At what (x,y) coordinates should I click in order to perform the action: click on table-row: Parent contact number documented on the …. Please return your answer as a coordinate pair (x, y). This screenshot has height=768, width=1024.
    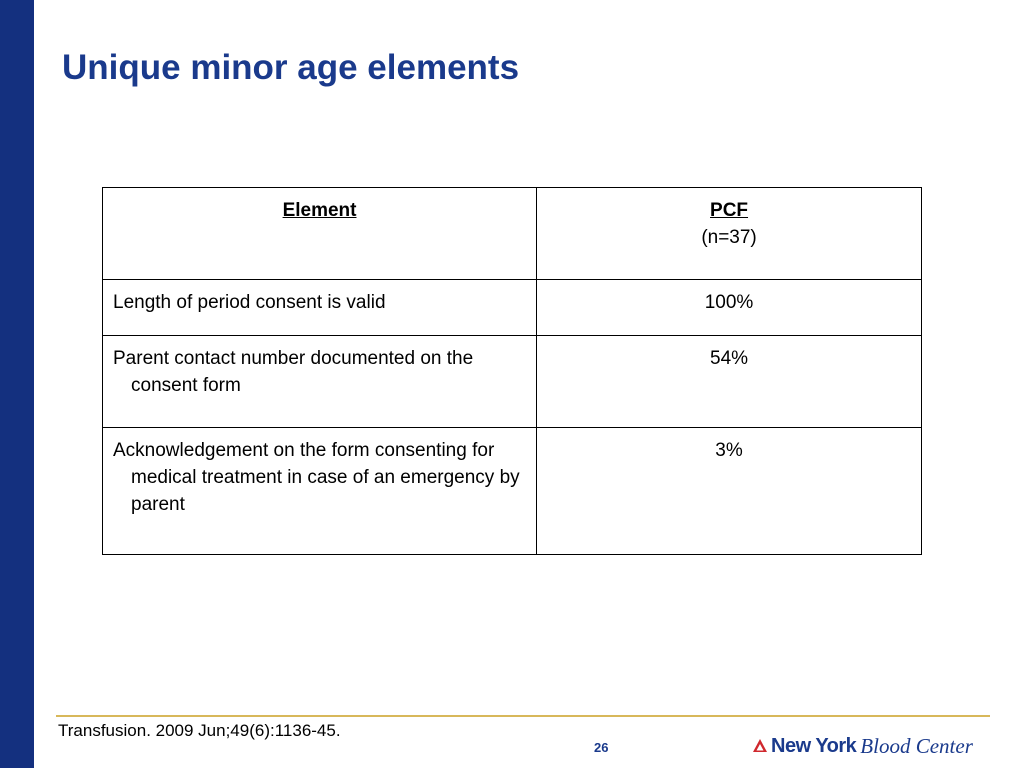
    Looking at the image, I should click on (511, 381).